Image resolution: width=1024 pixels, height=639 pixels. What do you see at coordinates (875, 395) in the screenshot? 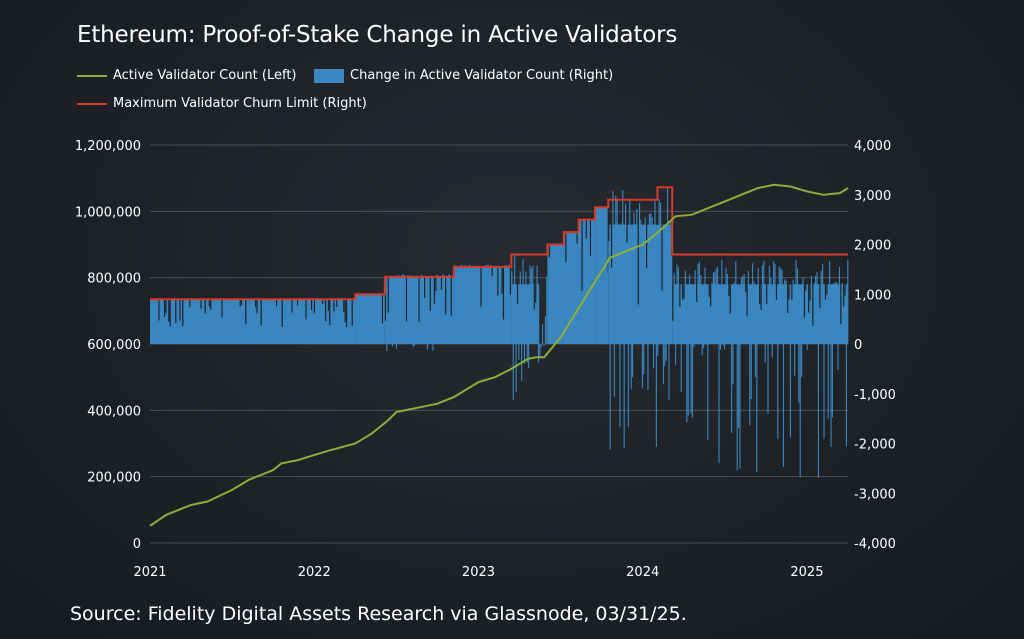
I see `right-tick-label: -1,000` at bounding box center [875, 395].